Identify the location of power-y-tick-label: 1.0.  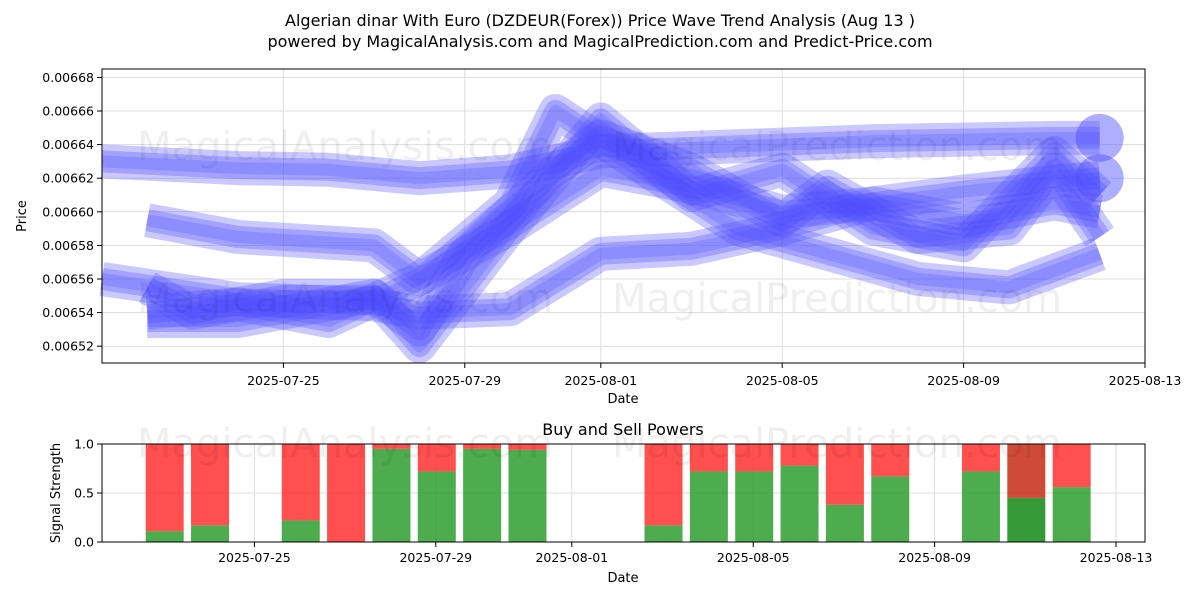
(84, 444).